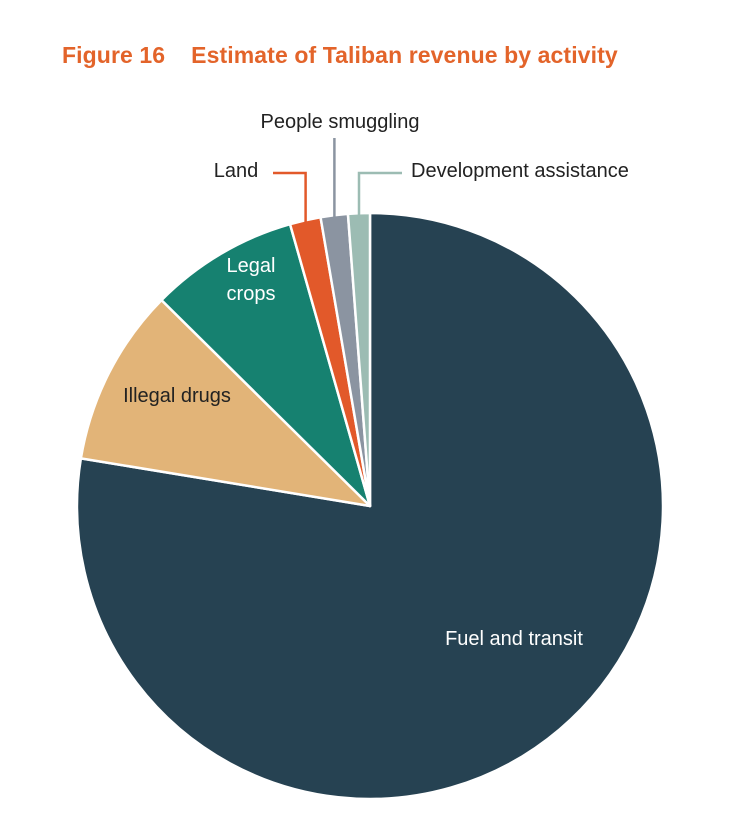 This screenshot has width=740, height=820. I want to click on leader-line-development-assistance, so click(379, 193).